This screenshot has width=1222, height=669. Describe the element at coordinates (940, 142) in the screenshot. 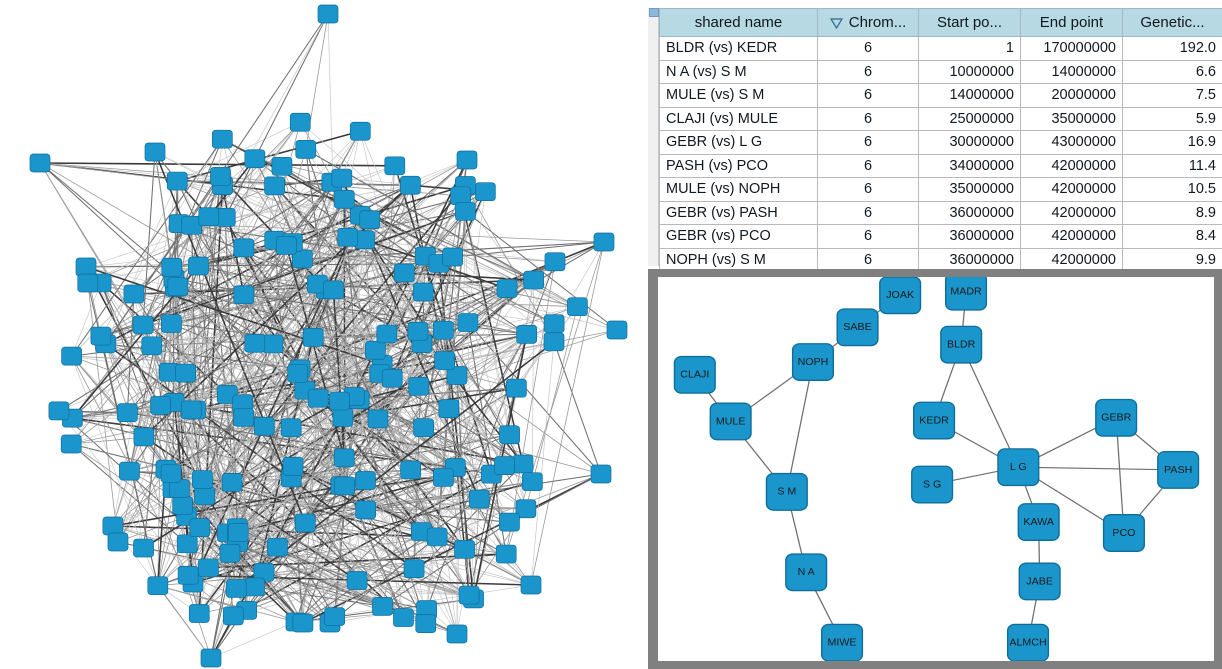

I see `table-row: GEBR (vs) L G 6 30000000 43000000 16.9` at that location.